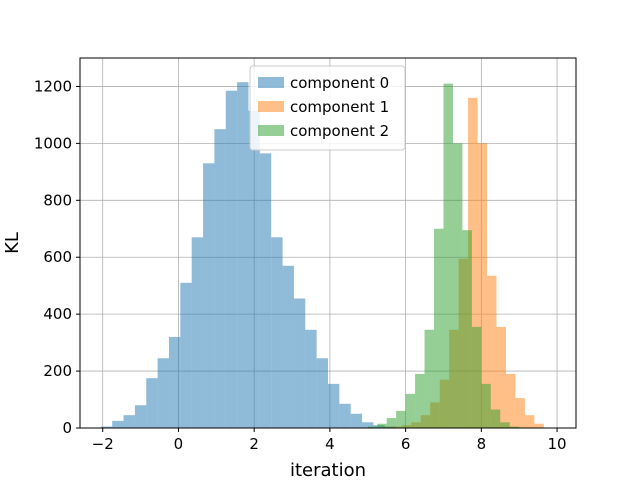  Describe the element at coordinates (57, 314) in the screenshot. I see `y-tick-label: 400` at that location.